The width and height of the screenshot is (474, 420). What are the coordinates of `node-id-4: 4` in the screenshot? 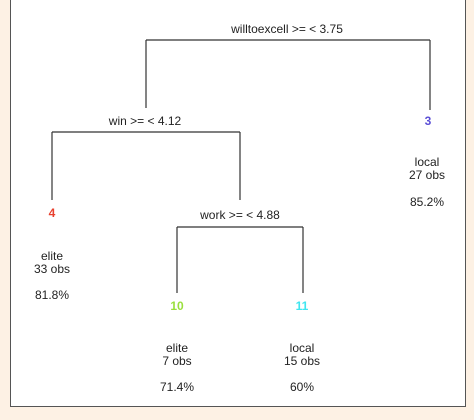 It's located at (52, 213).